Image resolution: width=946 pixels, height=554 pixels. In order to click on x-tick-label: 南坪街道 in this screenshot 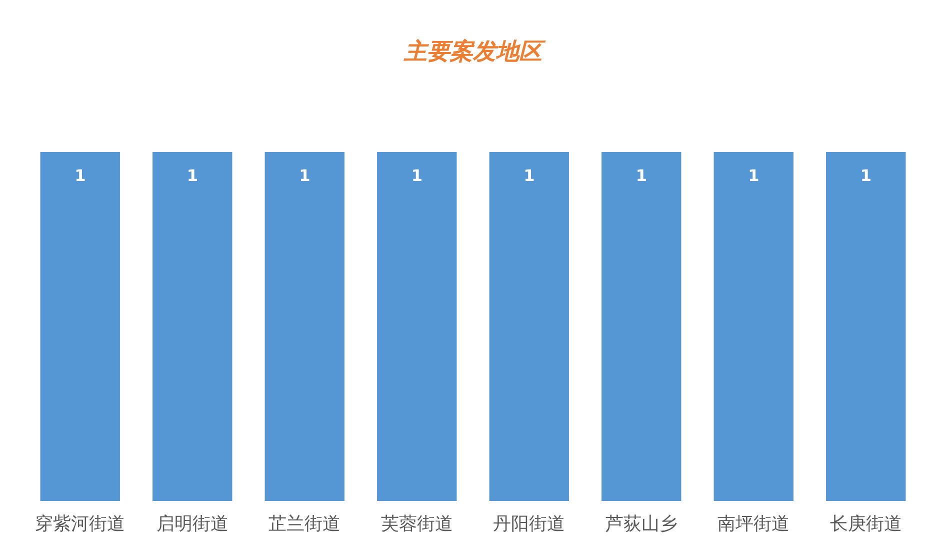, I will do `click(754, 524)`.